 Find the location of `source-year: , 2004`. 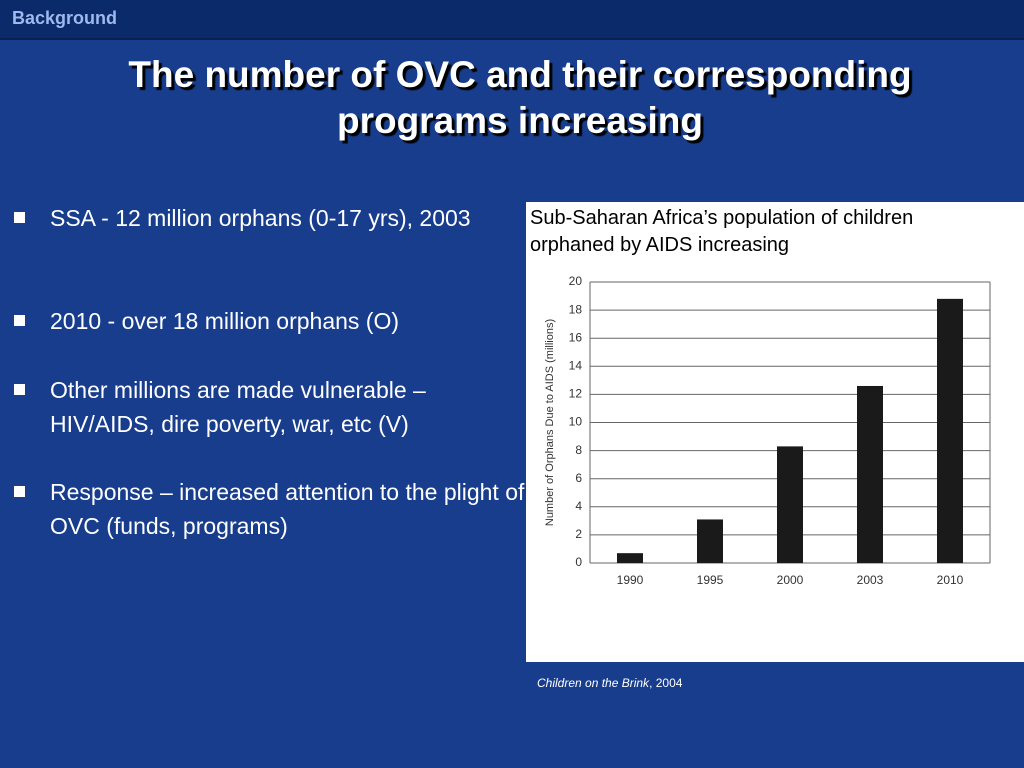

source-year: , 2004 is located at coordinates (666, 683).